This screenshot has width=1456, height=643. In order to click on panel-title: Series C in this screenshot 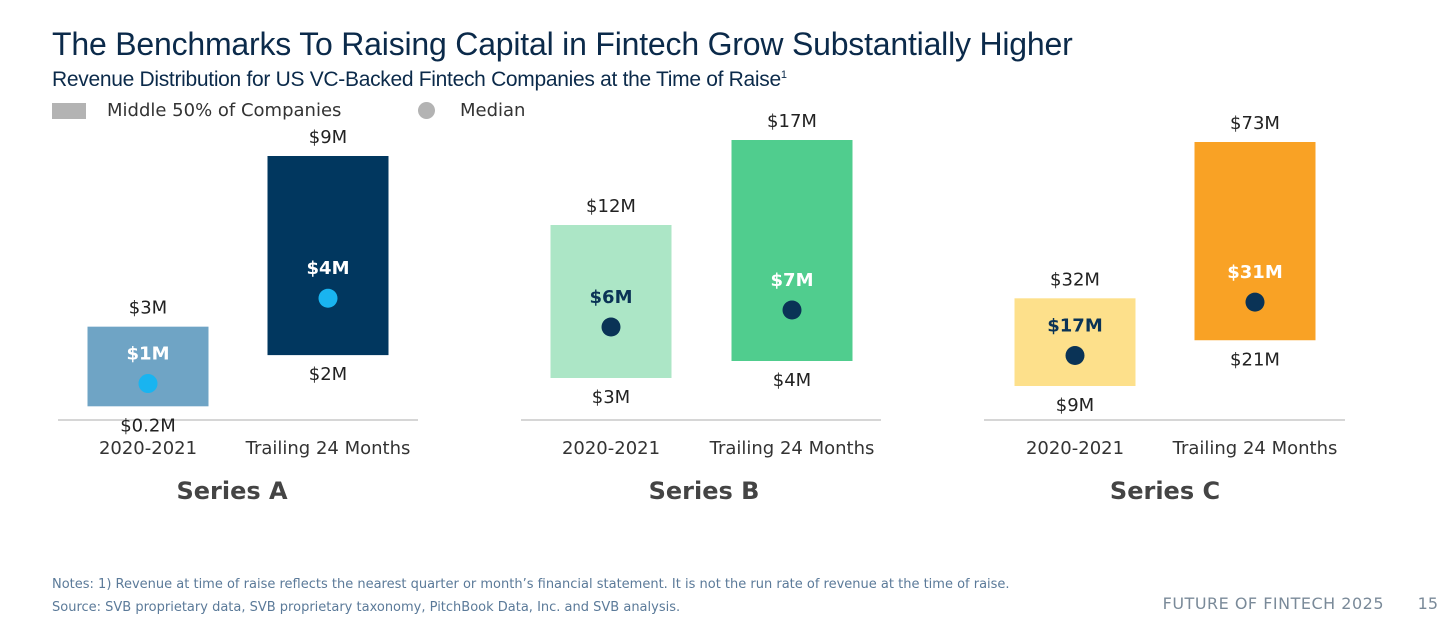, I will do `click(1165, 491)`.